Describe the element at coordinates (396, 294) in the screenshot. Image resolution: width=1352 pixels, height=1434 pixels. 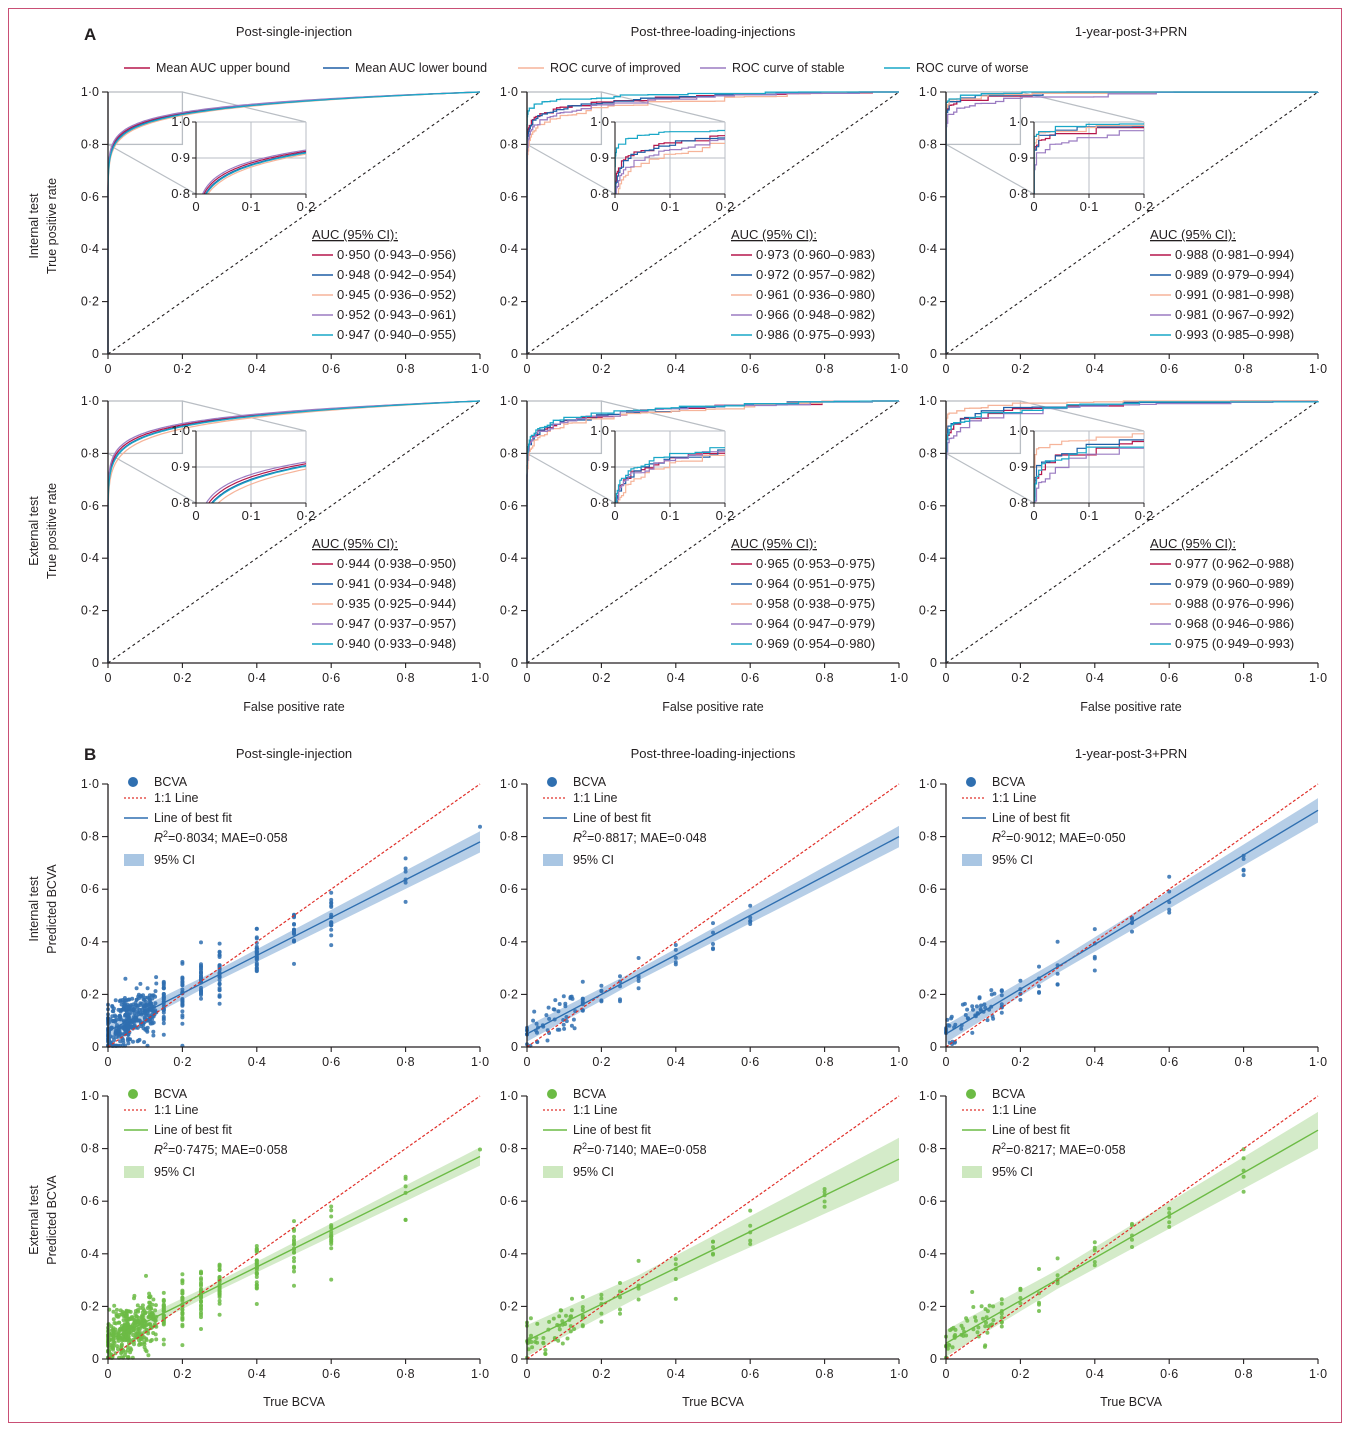
I see `auc-legend-value-improved: 0·945 (0·936–0·952)` at that location.